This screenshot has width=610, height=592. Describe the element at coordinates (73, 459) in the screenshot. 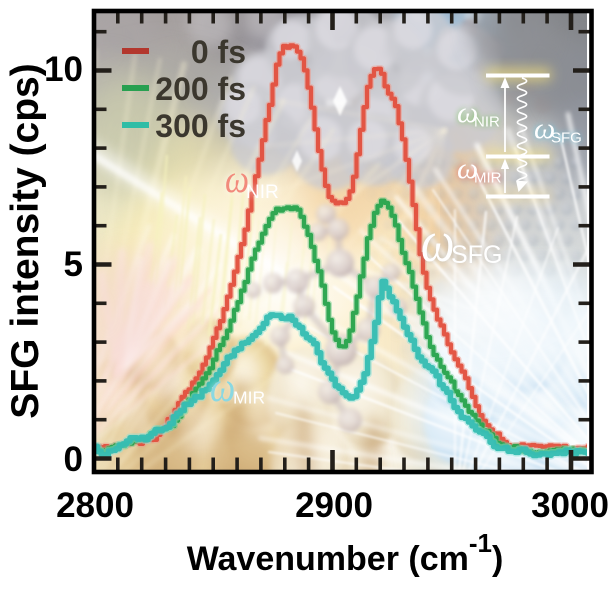

I see `svg-text: 0` at that location.